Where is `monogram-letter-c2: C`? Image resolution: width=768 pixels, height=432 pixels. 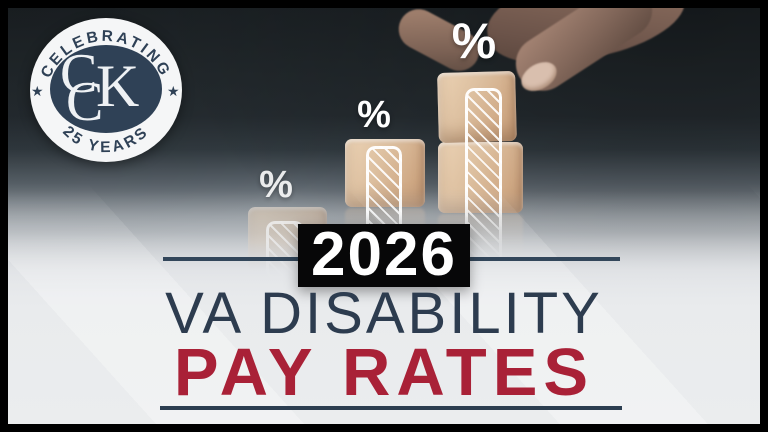 monogram-letter-c2: C is located at coordinates (84, 102).